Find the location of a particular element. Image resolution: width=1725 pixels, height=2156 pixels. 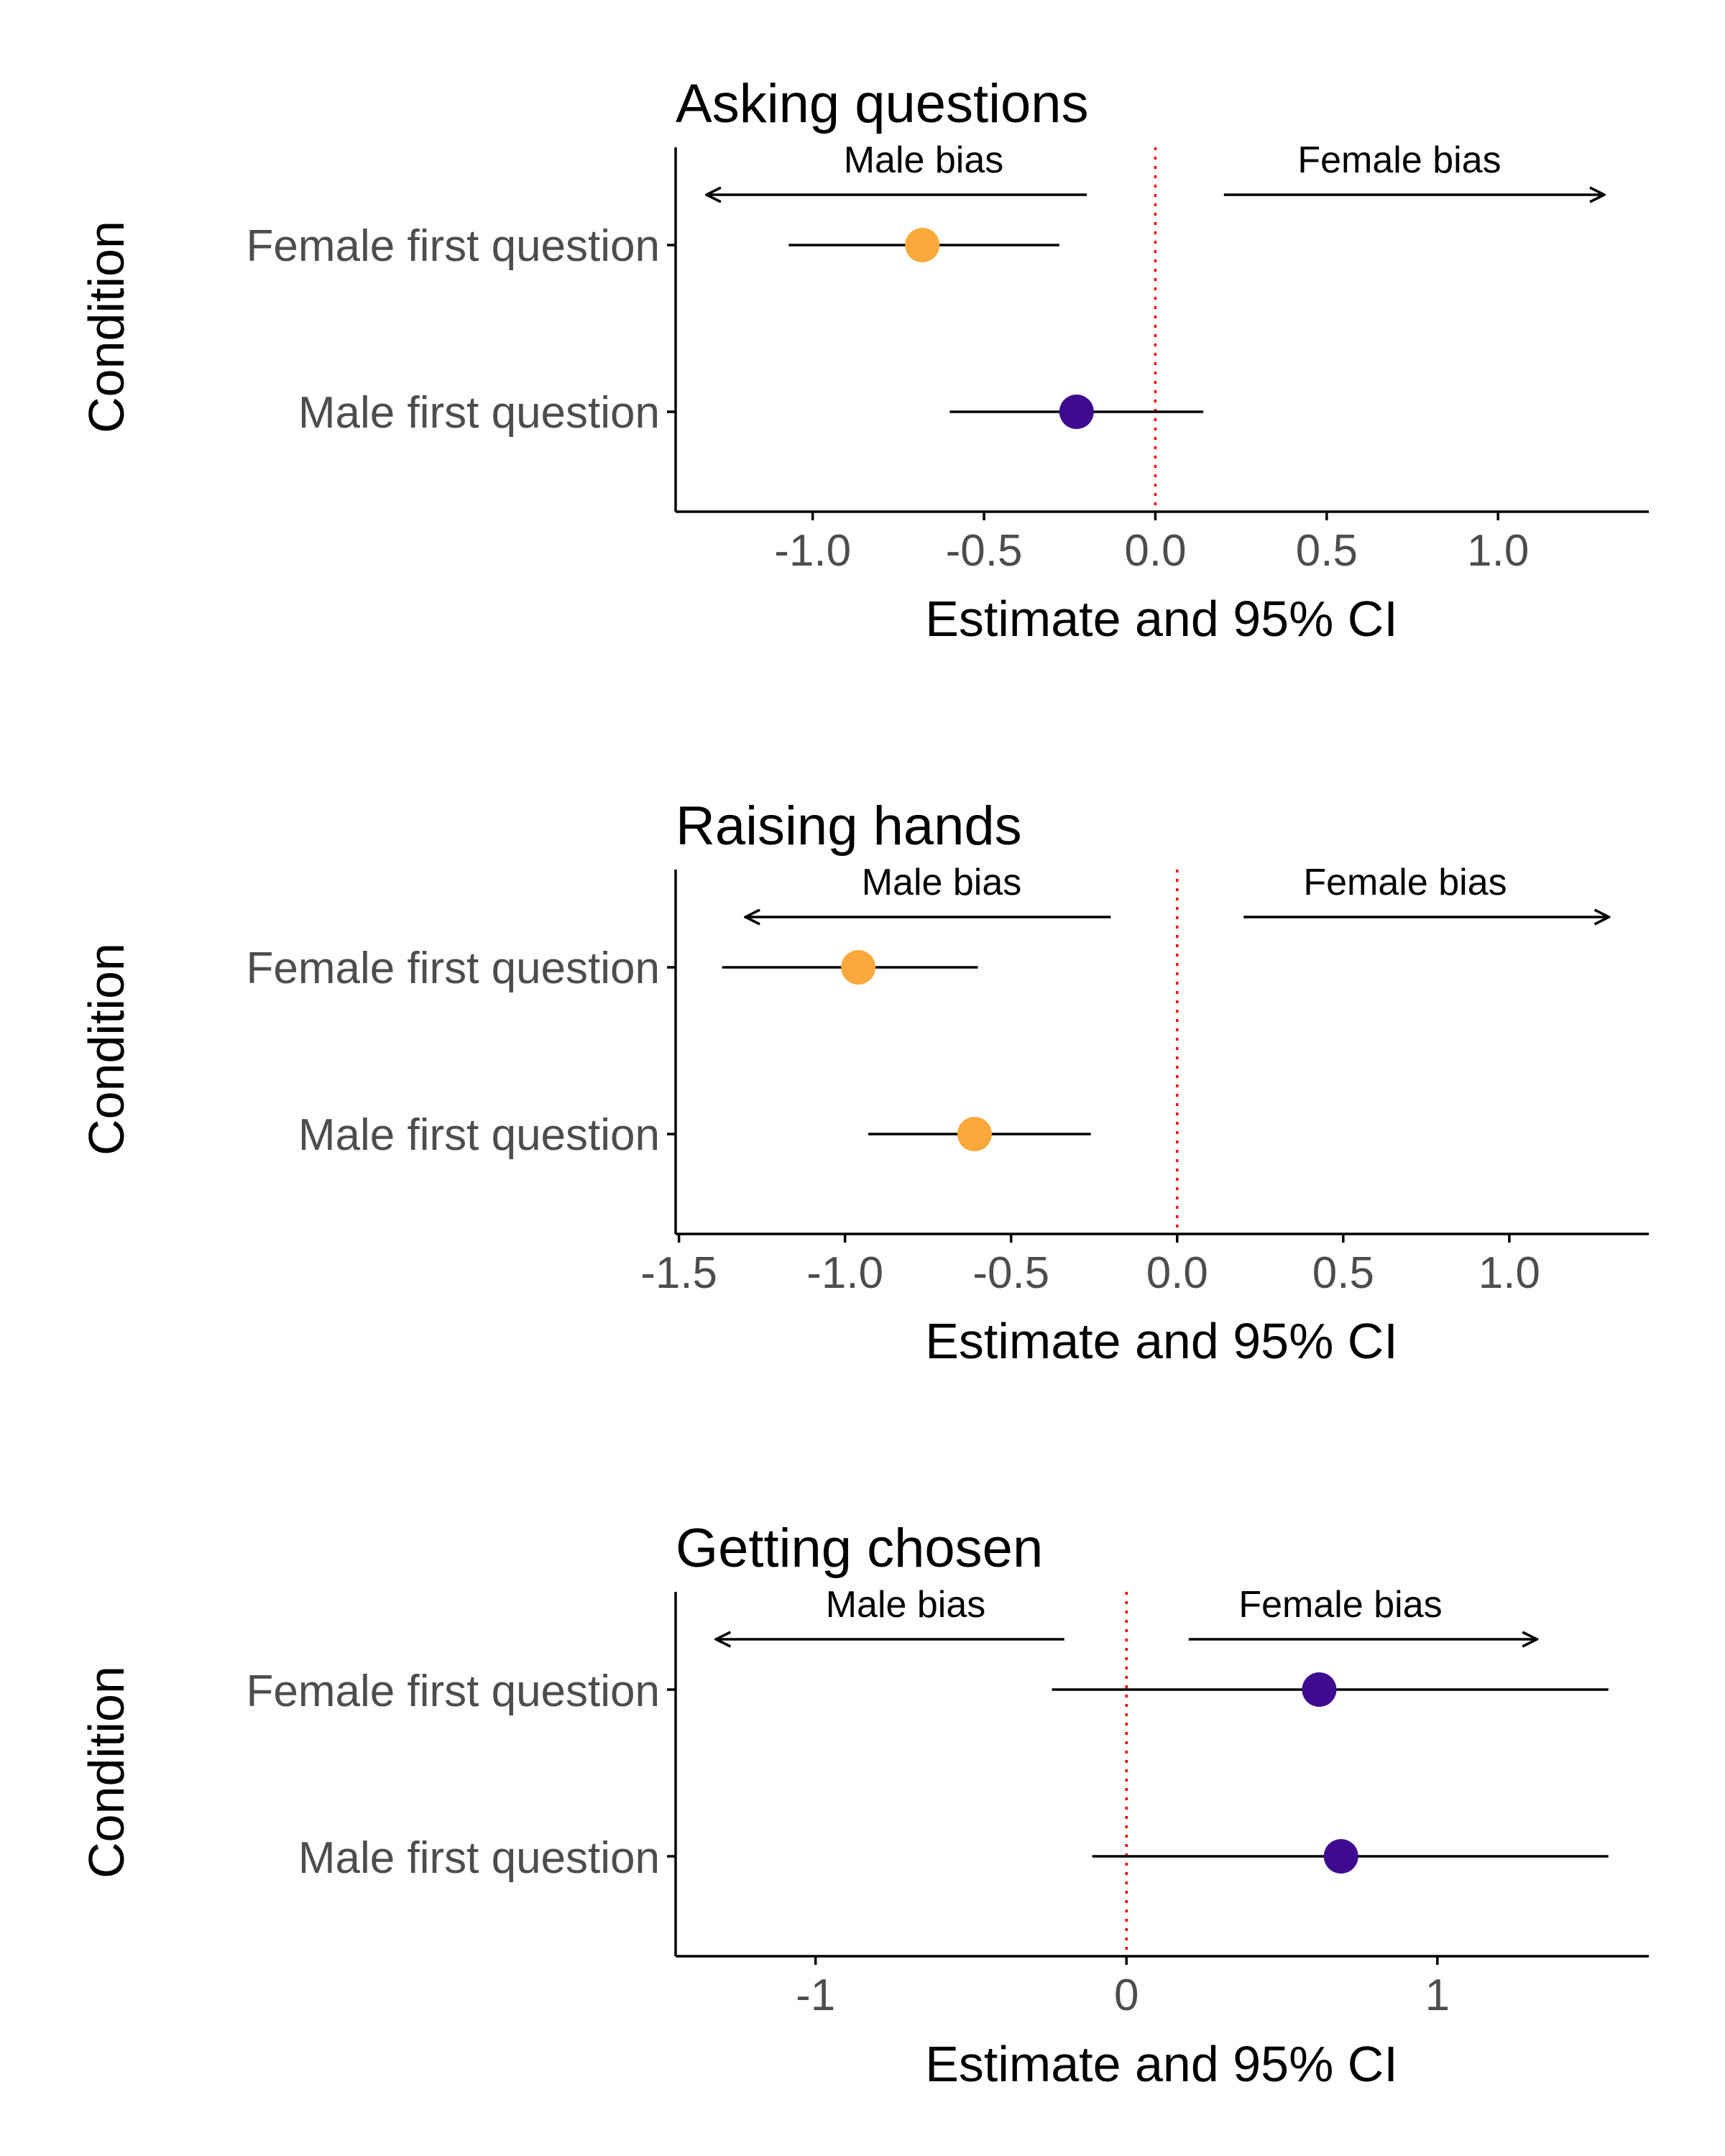

x-tick-label: -1.5 is located at coordinates (678, 1273).